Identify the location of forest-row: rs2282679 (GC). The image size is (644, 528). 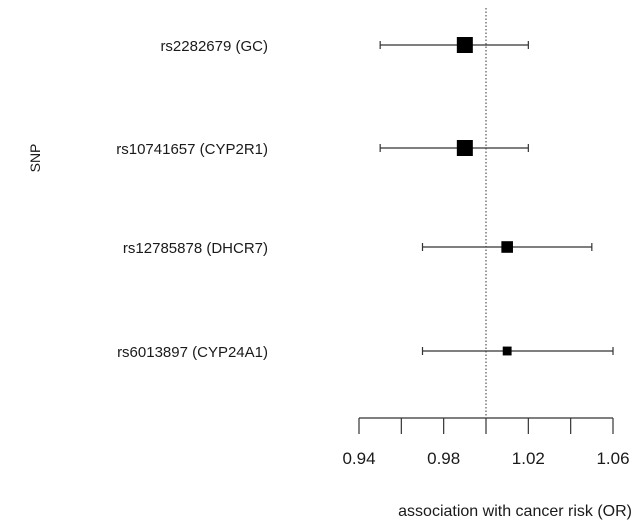
(344, 46).